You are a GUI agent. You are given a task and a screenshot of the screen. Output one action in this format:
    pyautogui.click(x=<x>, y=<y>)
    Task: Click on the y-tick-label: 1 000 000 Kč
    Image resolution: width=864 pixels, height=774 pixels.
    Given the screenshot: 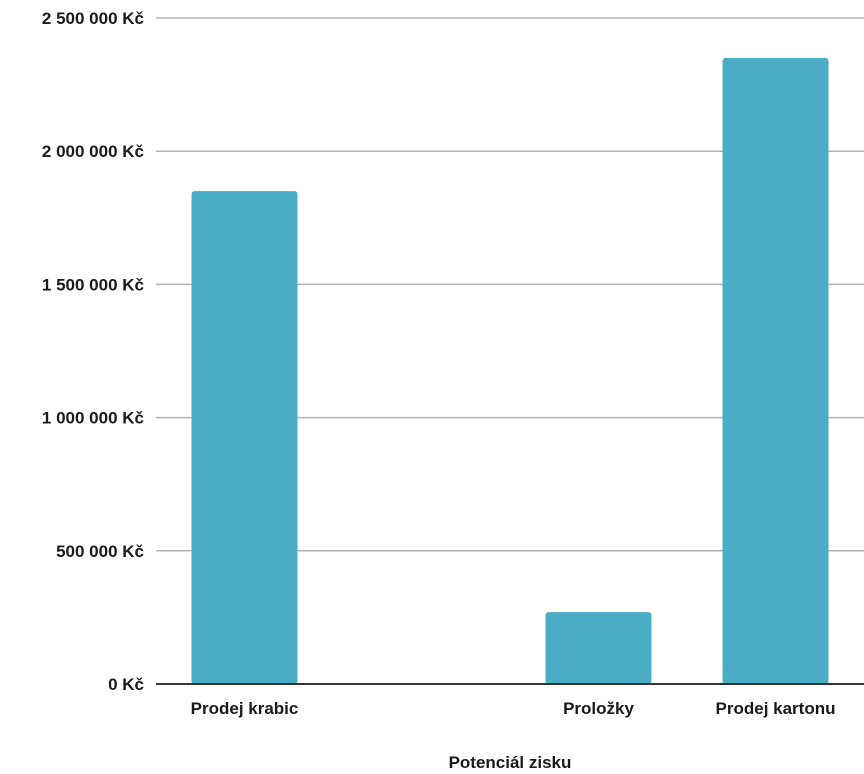 What is the action you would take?
    pyautogui.click(x=93, y=418)
    